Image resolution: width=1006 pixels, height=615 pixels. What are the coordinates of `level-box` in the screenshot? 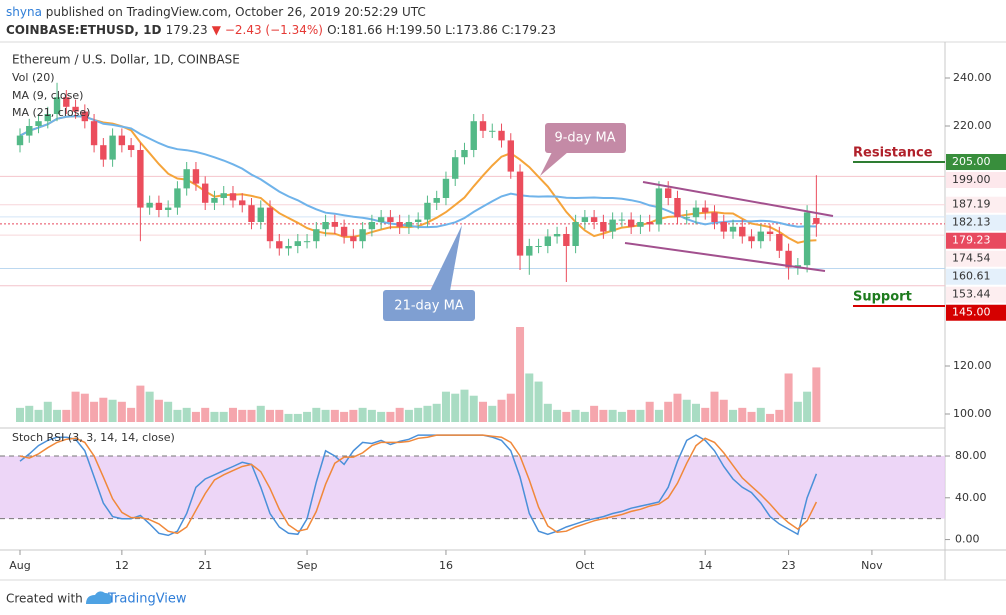 It's located at (976, 294).